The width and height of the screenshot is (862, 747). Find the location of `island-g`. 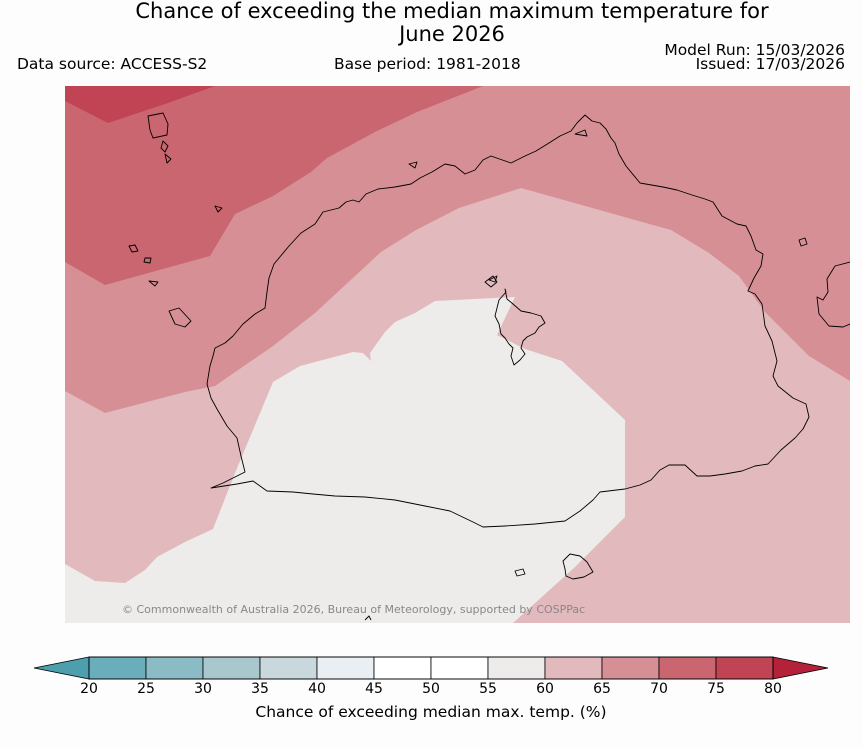

island-g is located at coordinates (180, 317).